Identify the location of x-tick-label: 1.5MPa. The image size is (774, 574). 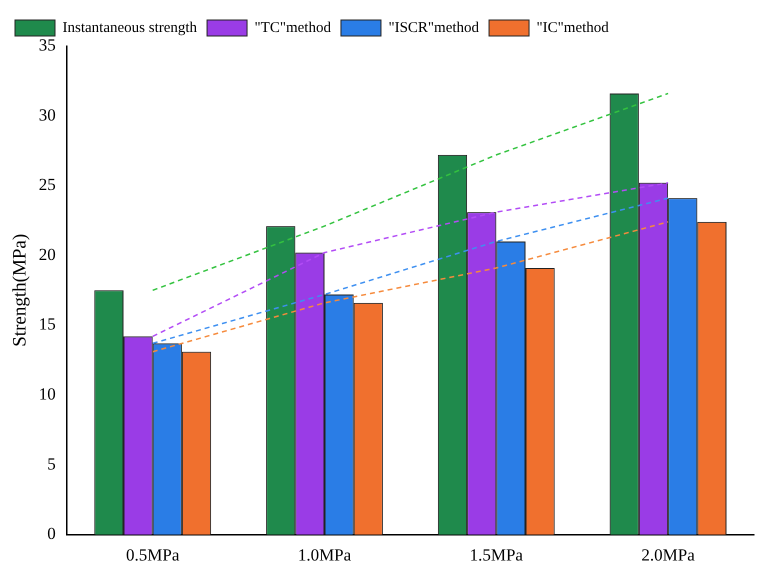
(497, 554).